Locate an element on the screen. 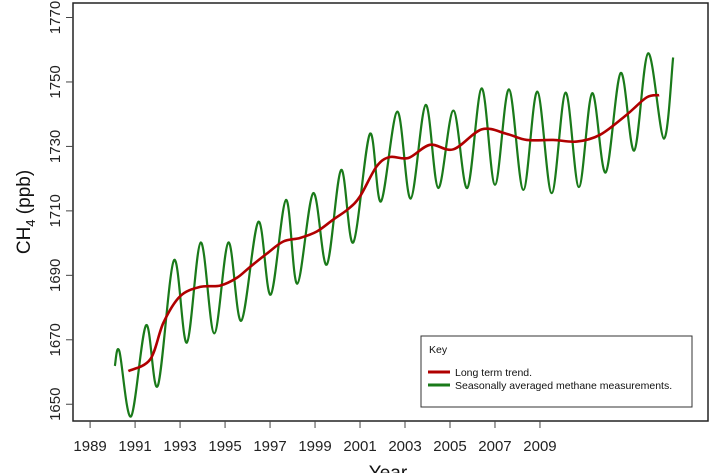 The height and width of the screenshot is (473, 710). x-tick-label: 2005 is located at coordinates (449, 446).